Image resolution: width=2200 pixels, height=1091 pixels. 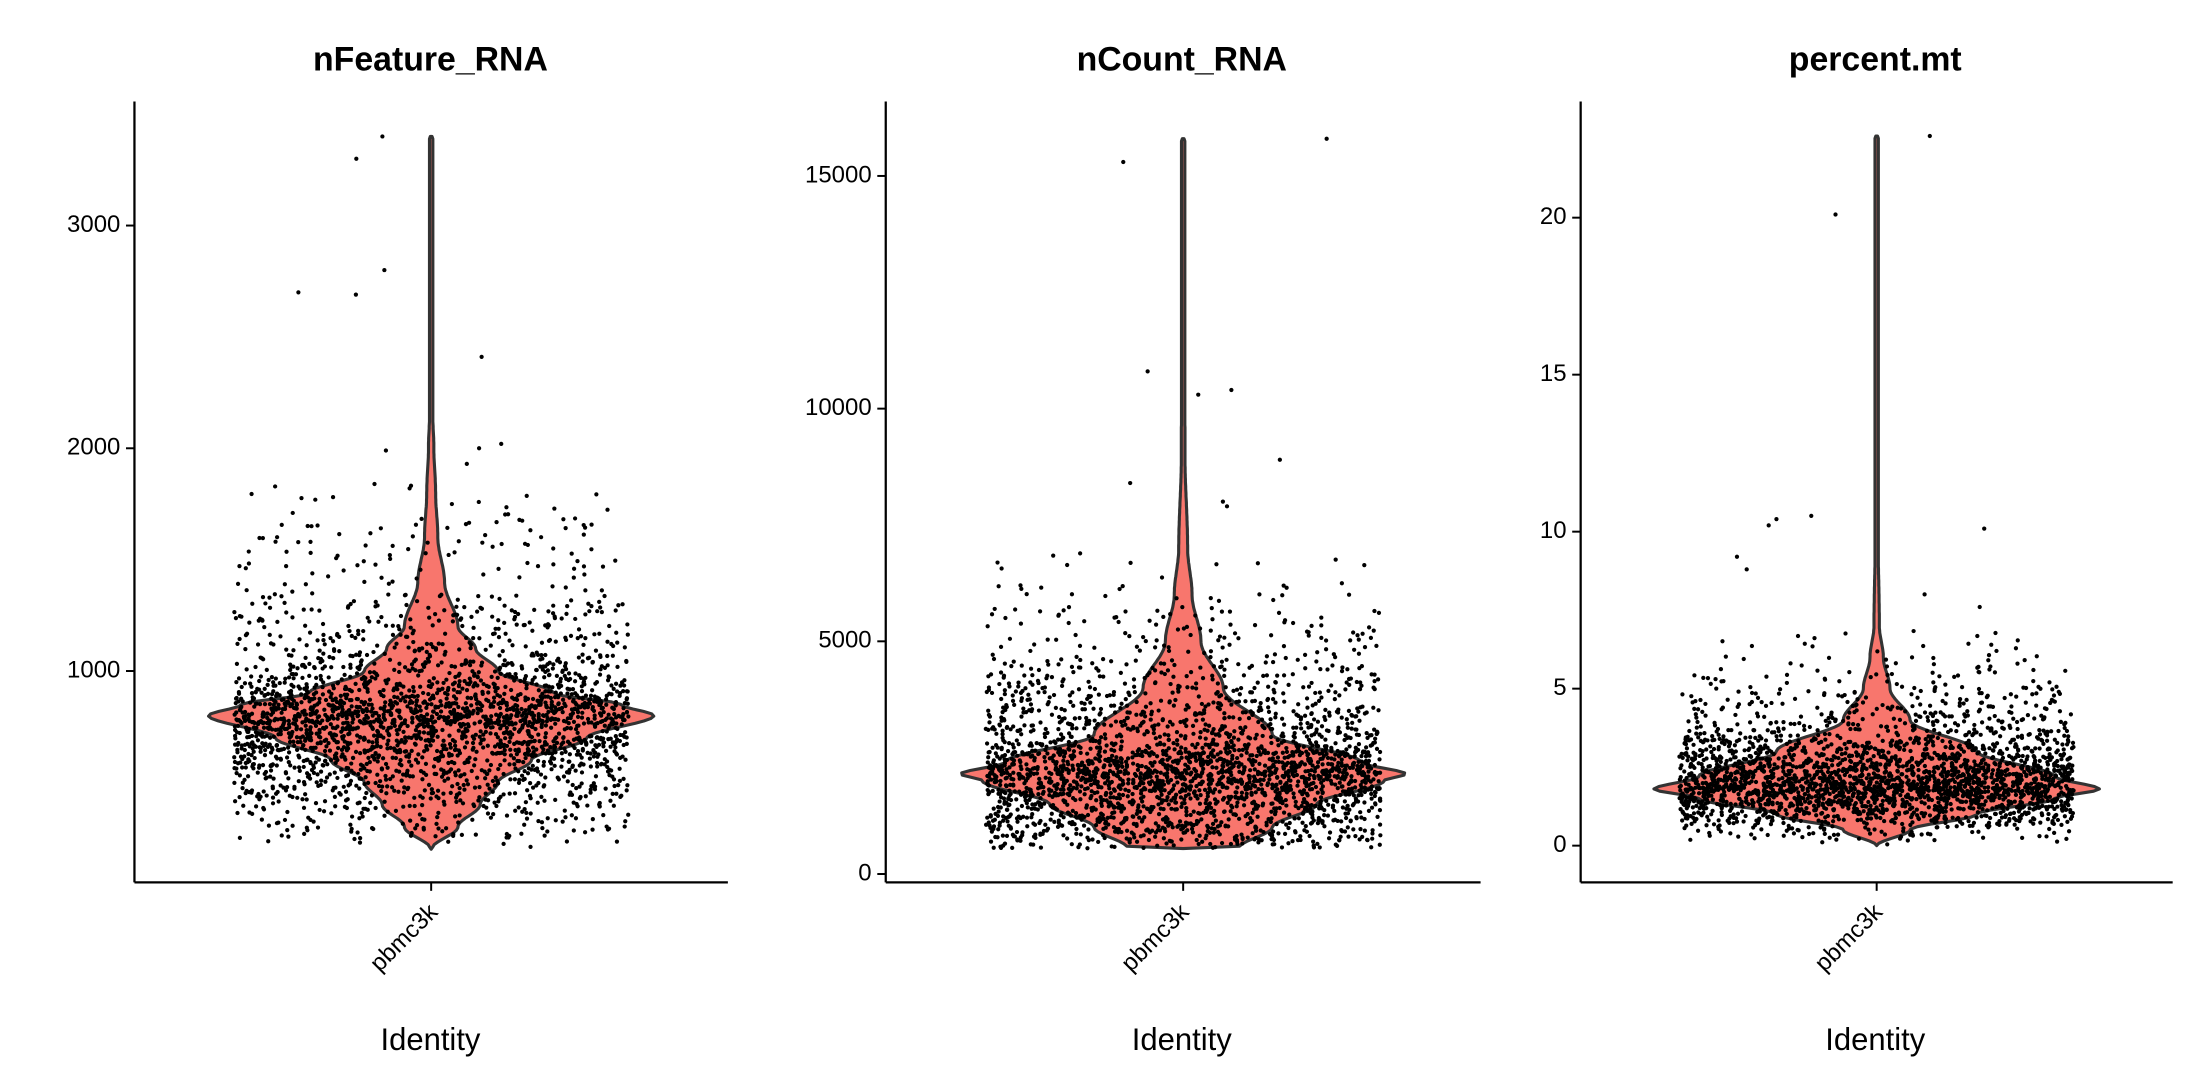 I want to click on outlier-point, so click(x=466, y=464).